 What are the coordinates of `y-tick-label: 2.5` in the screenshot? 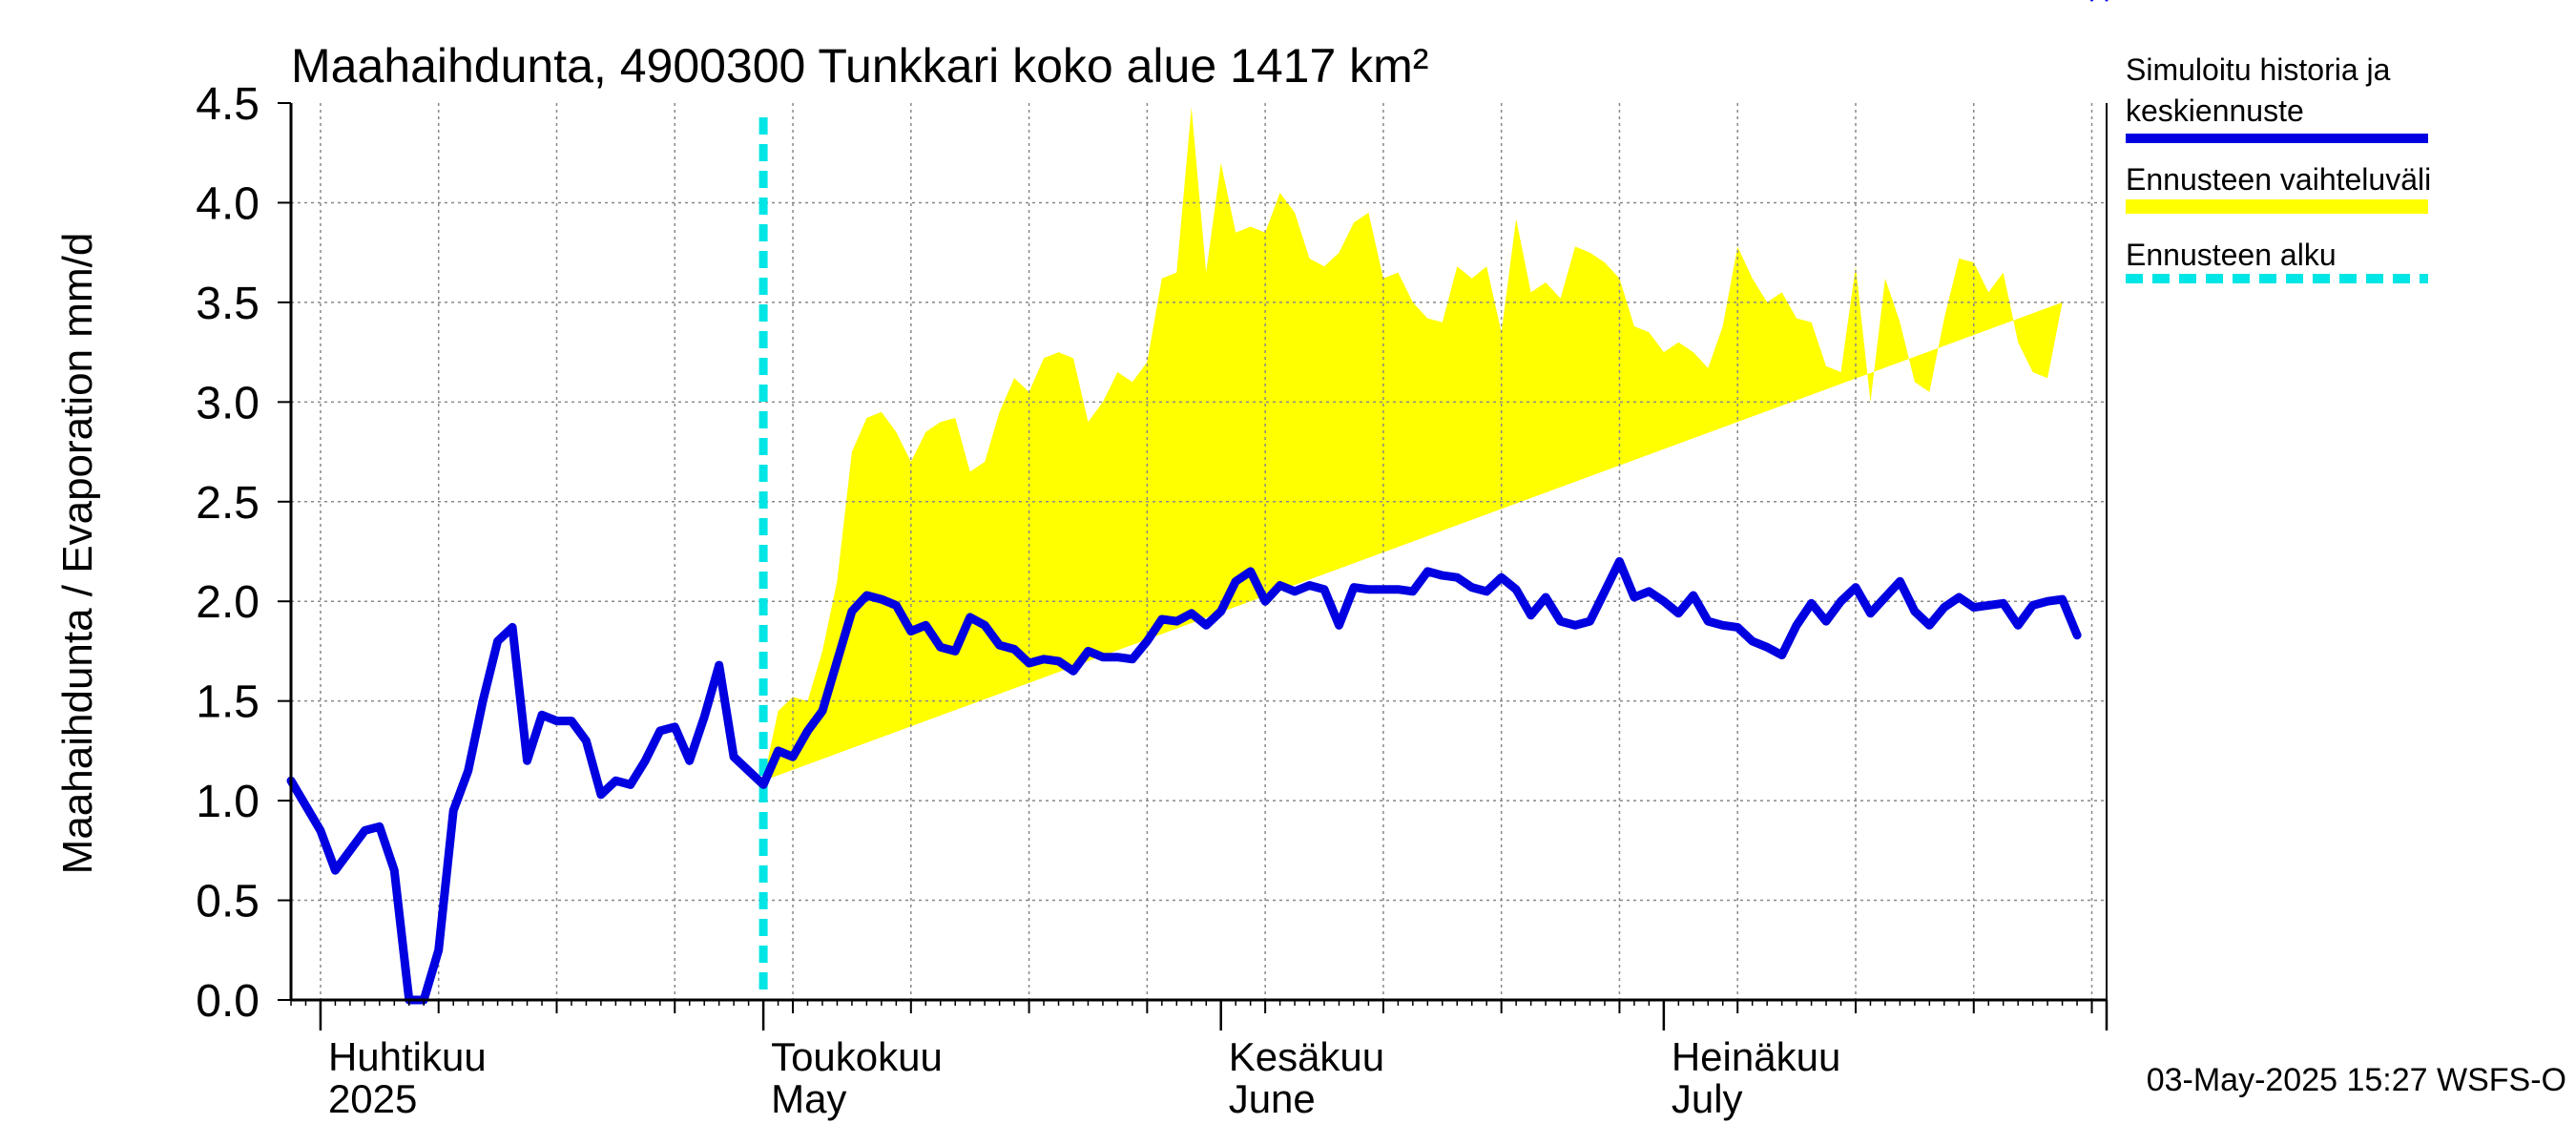 It's located at (228, 503).